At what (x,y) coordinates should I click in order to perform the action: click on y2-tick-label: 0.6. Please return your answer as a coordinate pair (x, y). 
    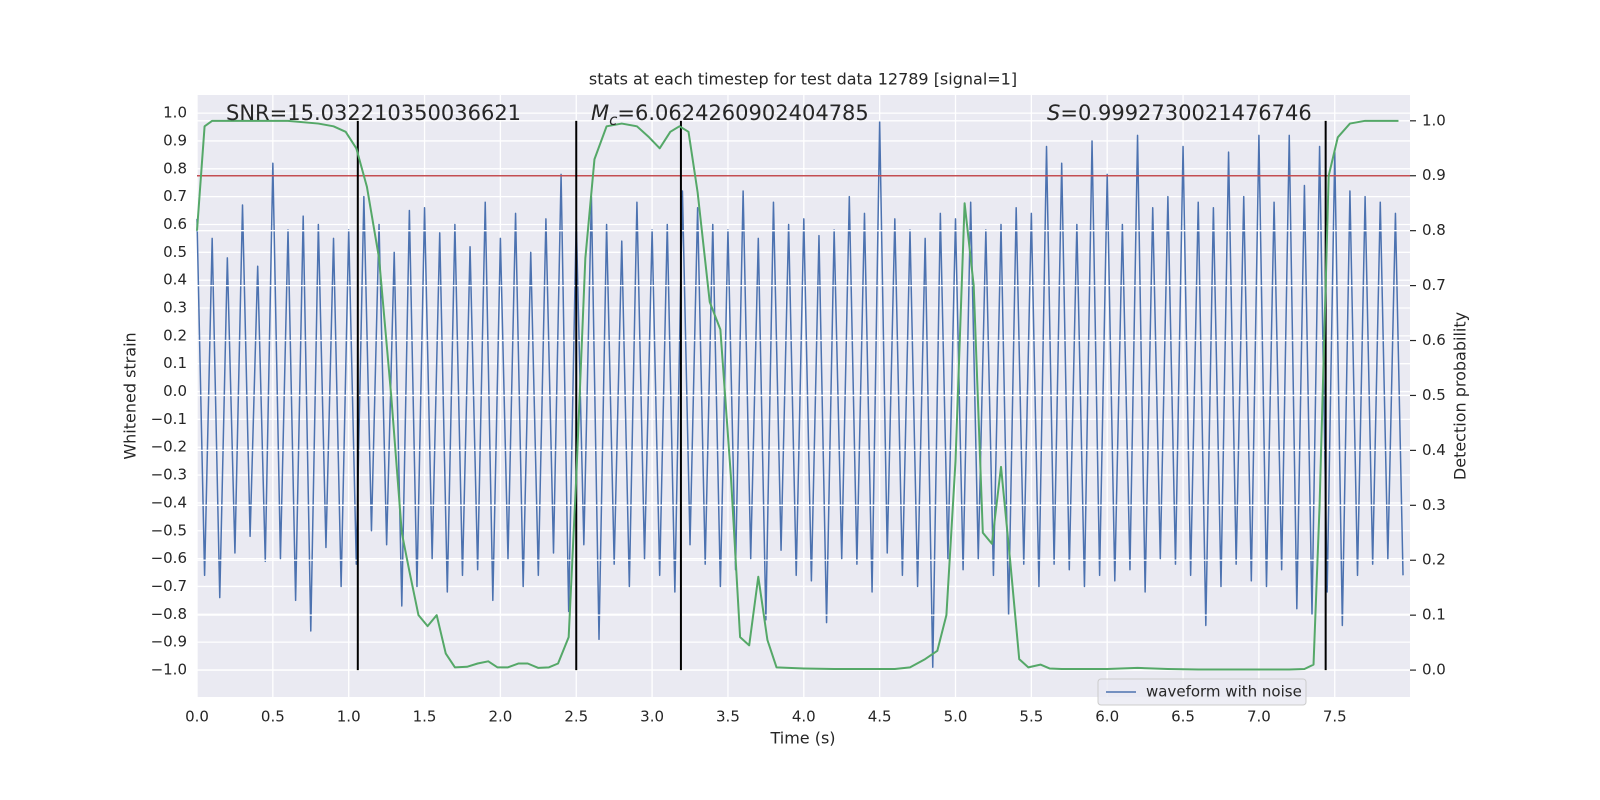
    Looking at the image, I should click on (1434, 340).